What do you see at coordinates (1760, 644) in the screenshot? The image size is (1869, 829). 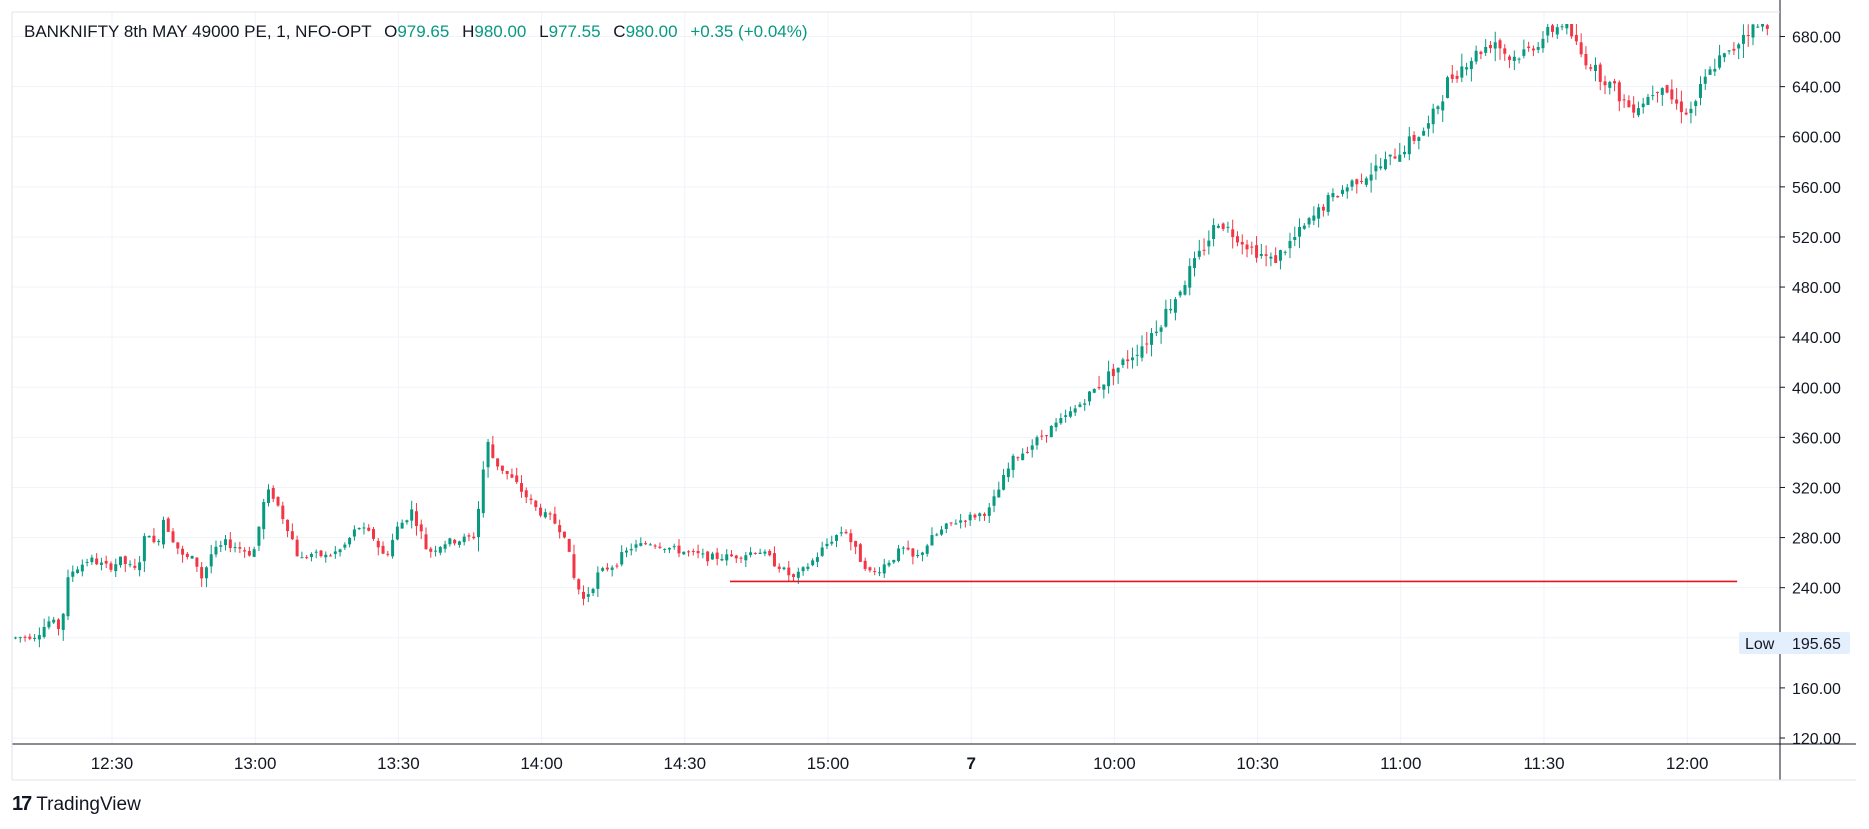 I see `low-marker-label: Low` at bounding box center [1760, 644].